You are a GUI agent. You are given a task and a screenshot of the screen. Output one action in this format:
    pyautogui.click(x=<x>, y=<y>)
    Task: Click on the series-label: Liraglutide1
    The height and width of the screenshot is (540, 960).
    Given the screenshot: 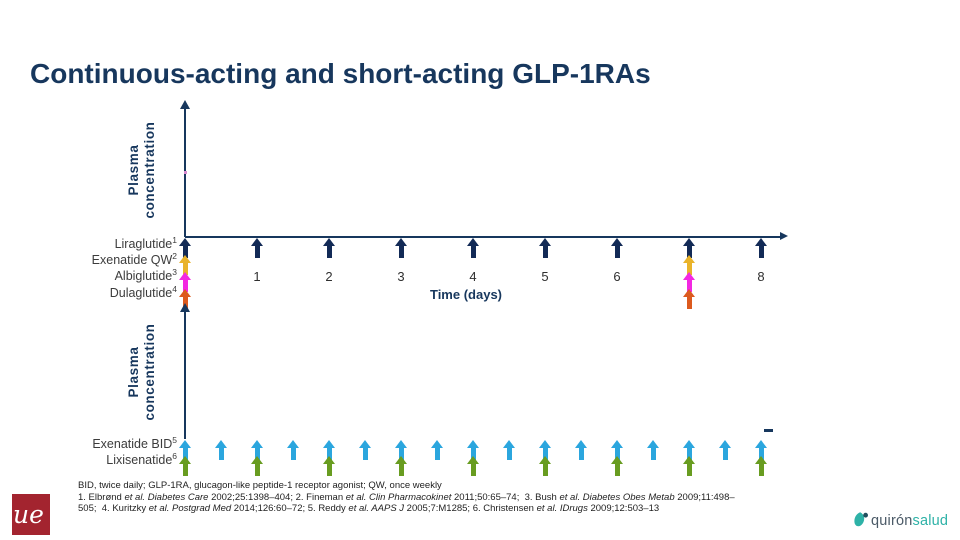 What is the action you would take?
    pyautogui.click(x=145, y=242)
    